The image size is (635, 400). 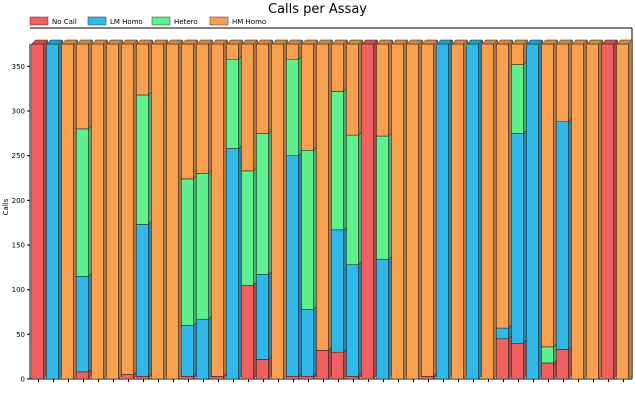 What do you see at coordinates (126, 22) in the screenshot?
I see `legend-label: LM Homo` at bounding box center [126, 22].